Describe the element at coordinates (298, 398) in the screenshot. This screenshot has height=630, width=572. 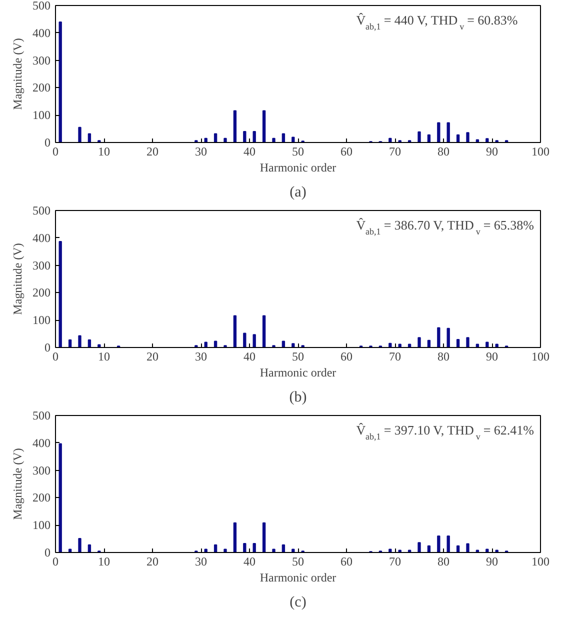
I see `text: (b)` at that location.